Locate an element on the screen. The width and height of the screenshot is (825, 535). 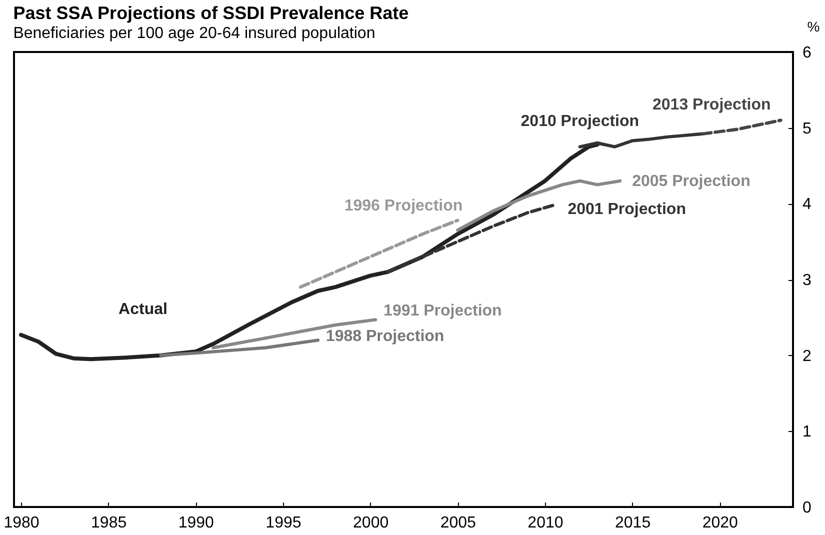
y-tick-label: 5 is located at coordinates (807, 129).